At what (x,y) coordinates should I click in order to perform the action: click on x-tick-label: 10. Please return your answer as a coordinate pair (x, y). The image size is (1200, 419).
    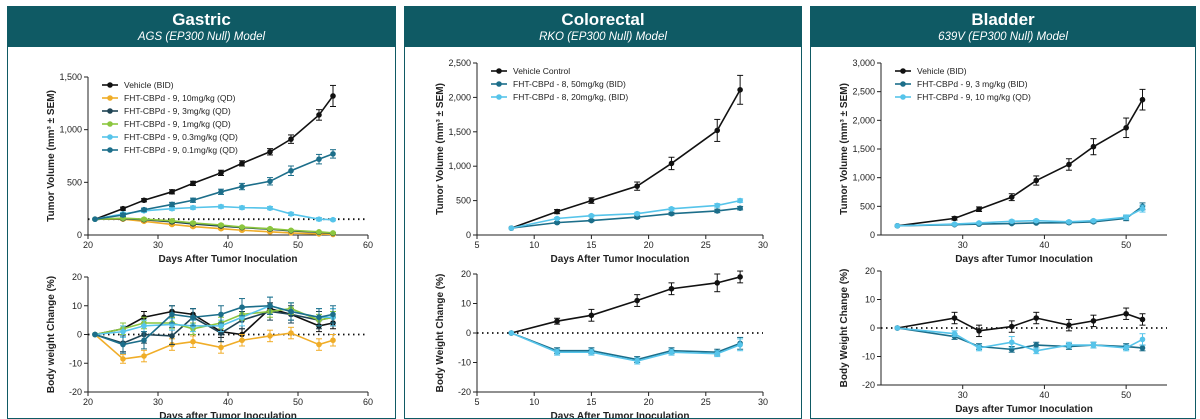
    Looking at the image, I should click on (534, 402).